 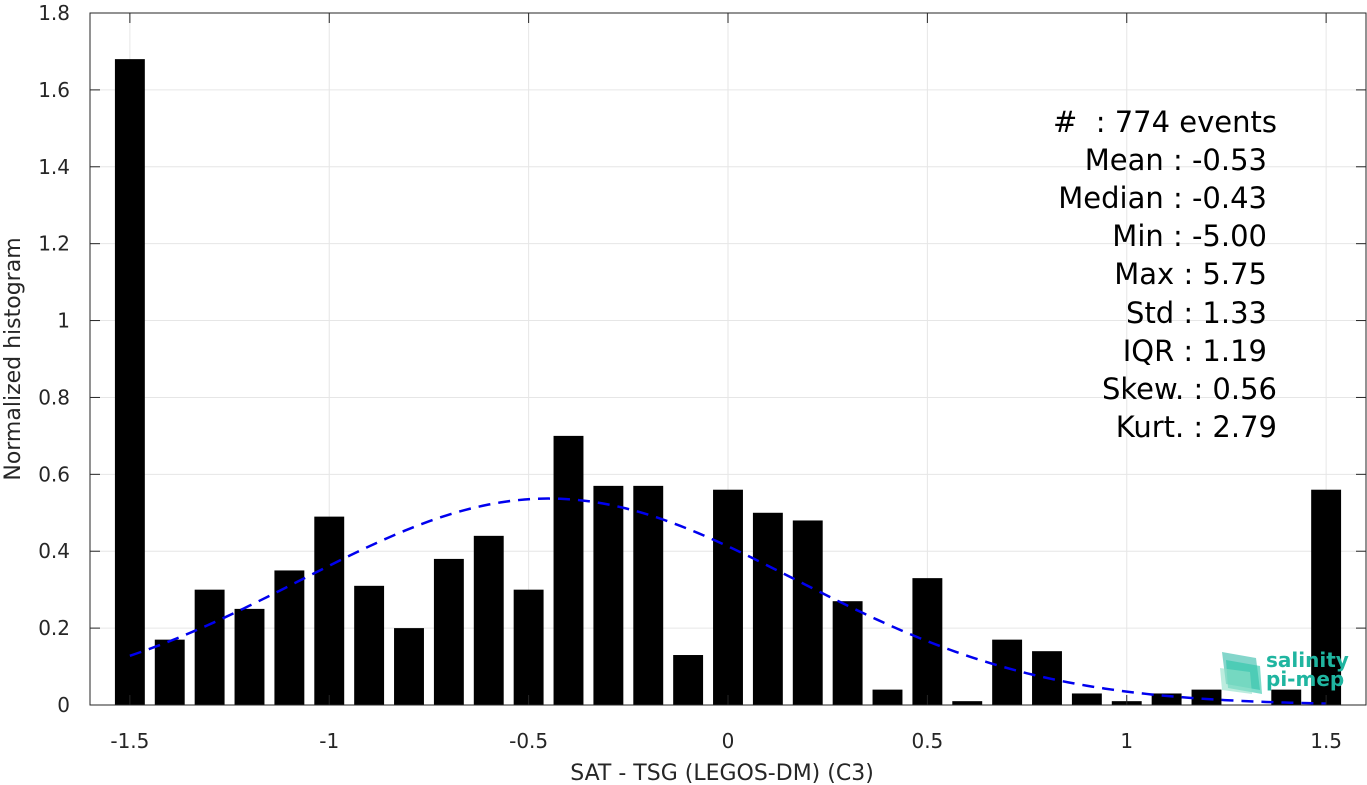 What do you see at coordinates (54, 397) in the screenshot?
I see `y-tick-label: 0.8` at bounding box center [54, 397].